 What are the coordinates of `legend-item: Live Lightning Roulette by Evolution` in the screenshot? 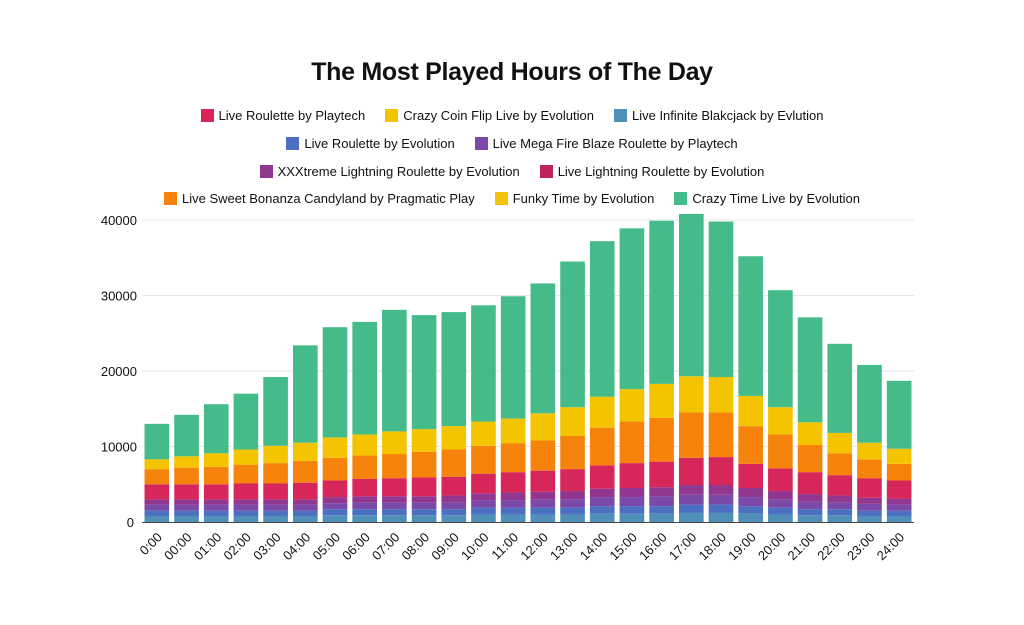 It's located at (652, 171).